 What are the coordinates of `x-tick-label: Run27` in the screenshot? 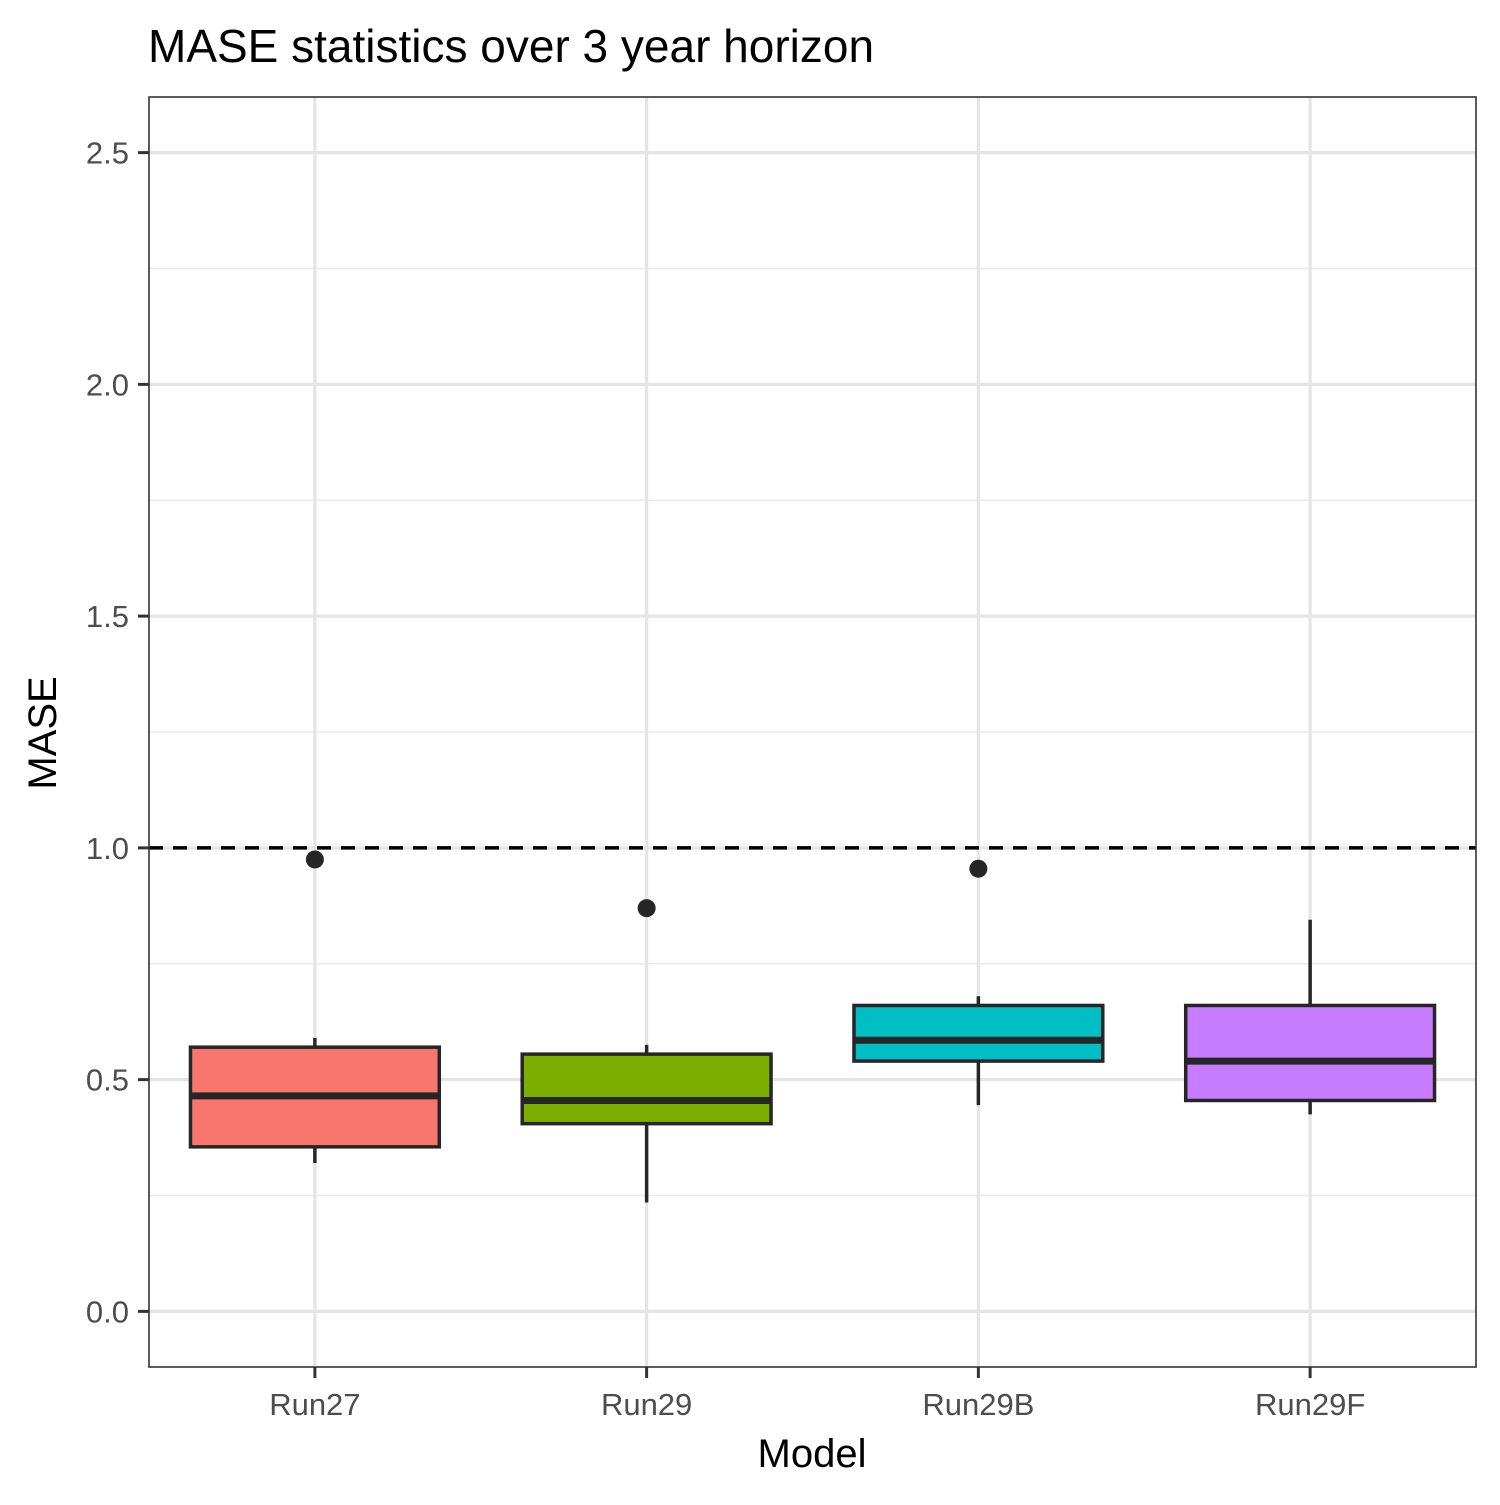 It's located at (314, 1404).